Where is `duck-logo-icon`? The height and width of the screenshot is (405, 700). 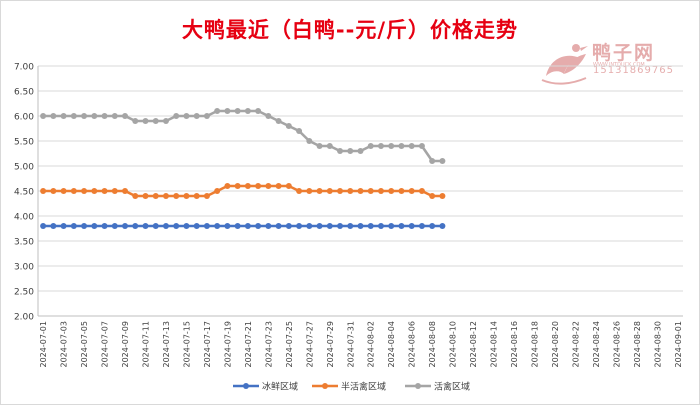
duck-logo-icon is located at coordinates (564, 64).